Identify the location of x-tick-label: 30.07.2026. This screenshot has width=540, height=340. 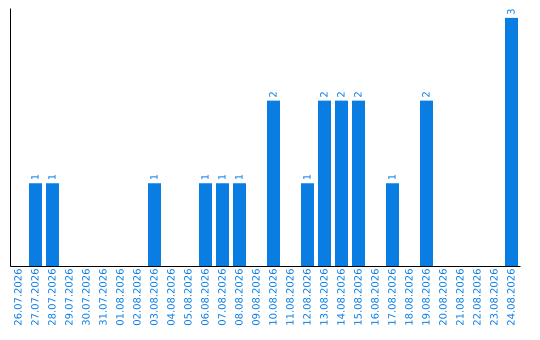
(87, 297).